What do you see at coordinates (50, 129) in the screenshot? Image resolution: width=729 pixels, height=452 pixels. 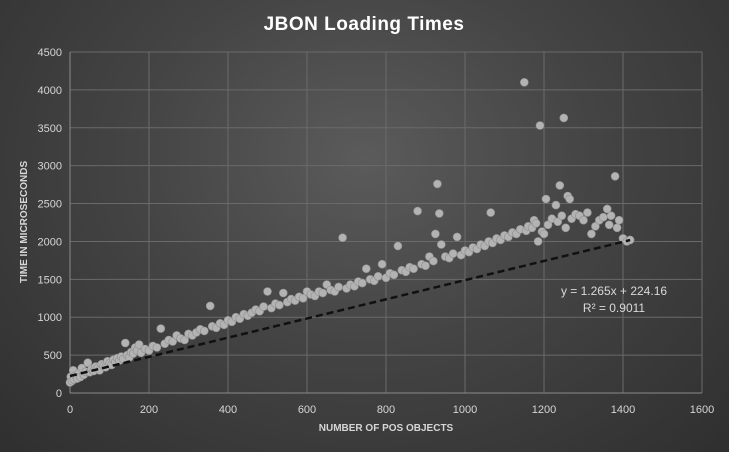 I see `y-tick-label: 3500` at bounding box center [50, 129].